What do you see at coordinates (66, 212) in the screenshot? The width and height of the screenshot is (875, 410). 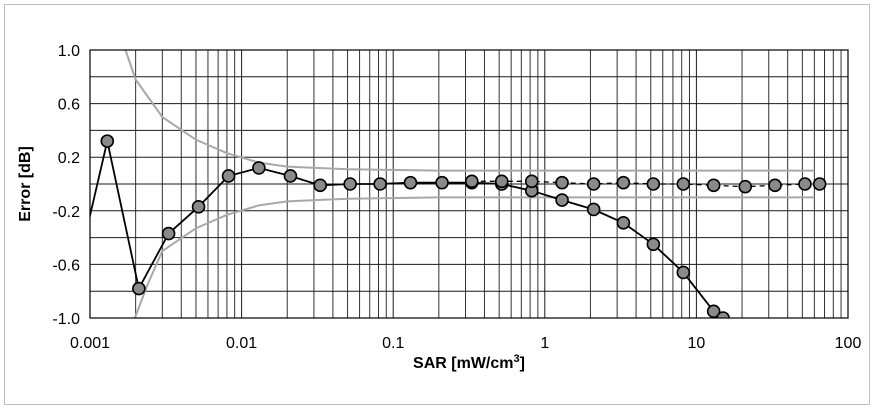 I see `y-tick-label: -0.2` at bounding box center [66, 212].